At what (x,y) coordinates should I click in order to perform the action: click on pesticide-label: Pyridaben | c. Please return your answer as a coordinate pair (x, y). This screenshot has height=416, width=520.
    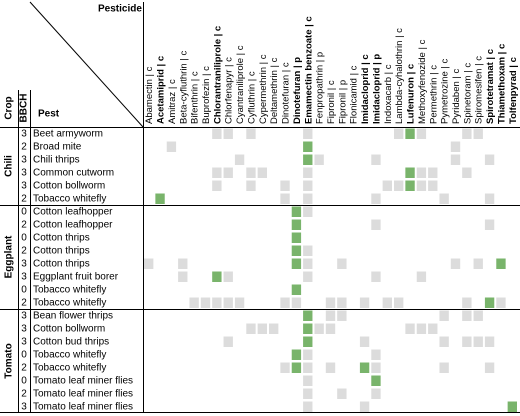
    Looking at the image, I should click on (456, 96).